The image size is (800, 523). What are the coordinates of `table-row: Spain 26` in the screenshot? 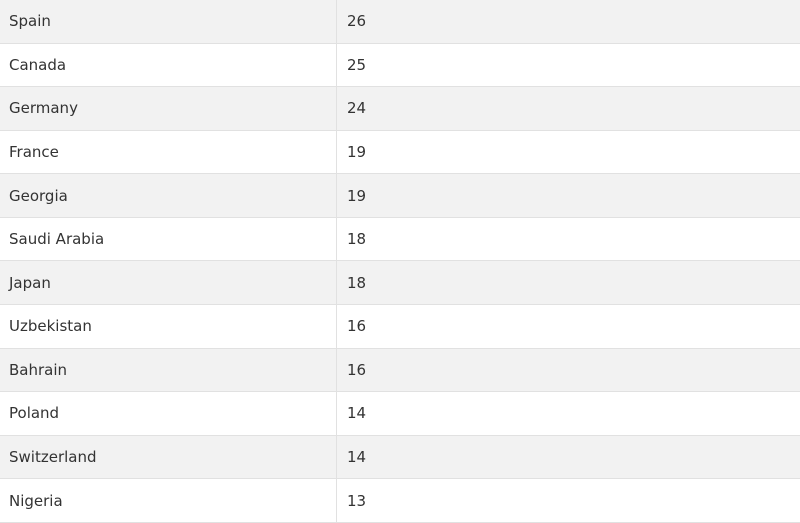 It's located at (400, 22).